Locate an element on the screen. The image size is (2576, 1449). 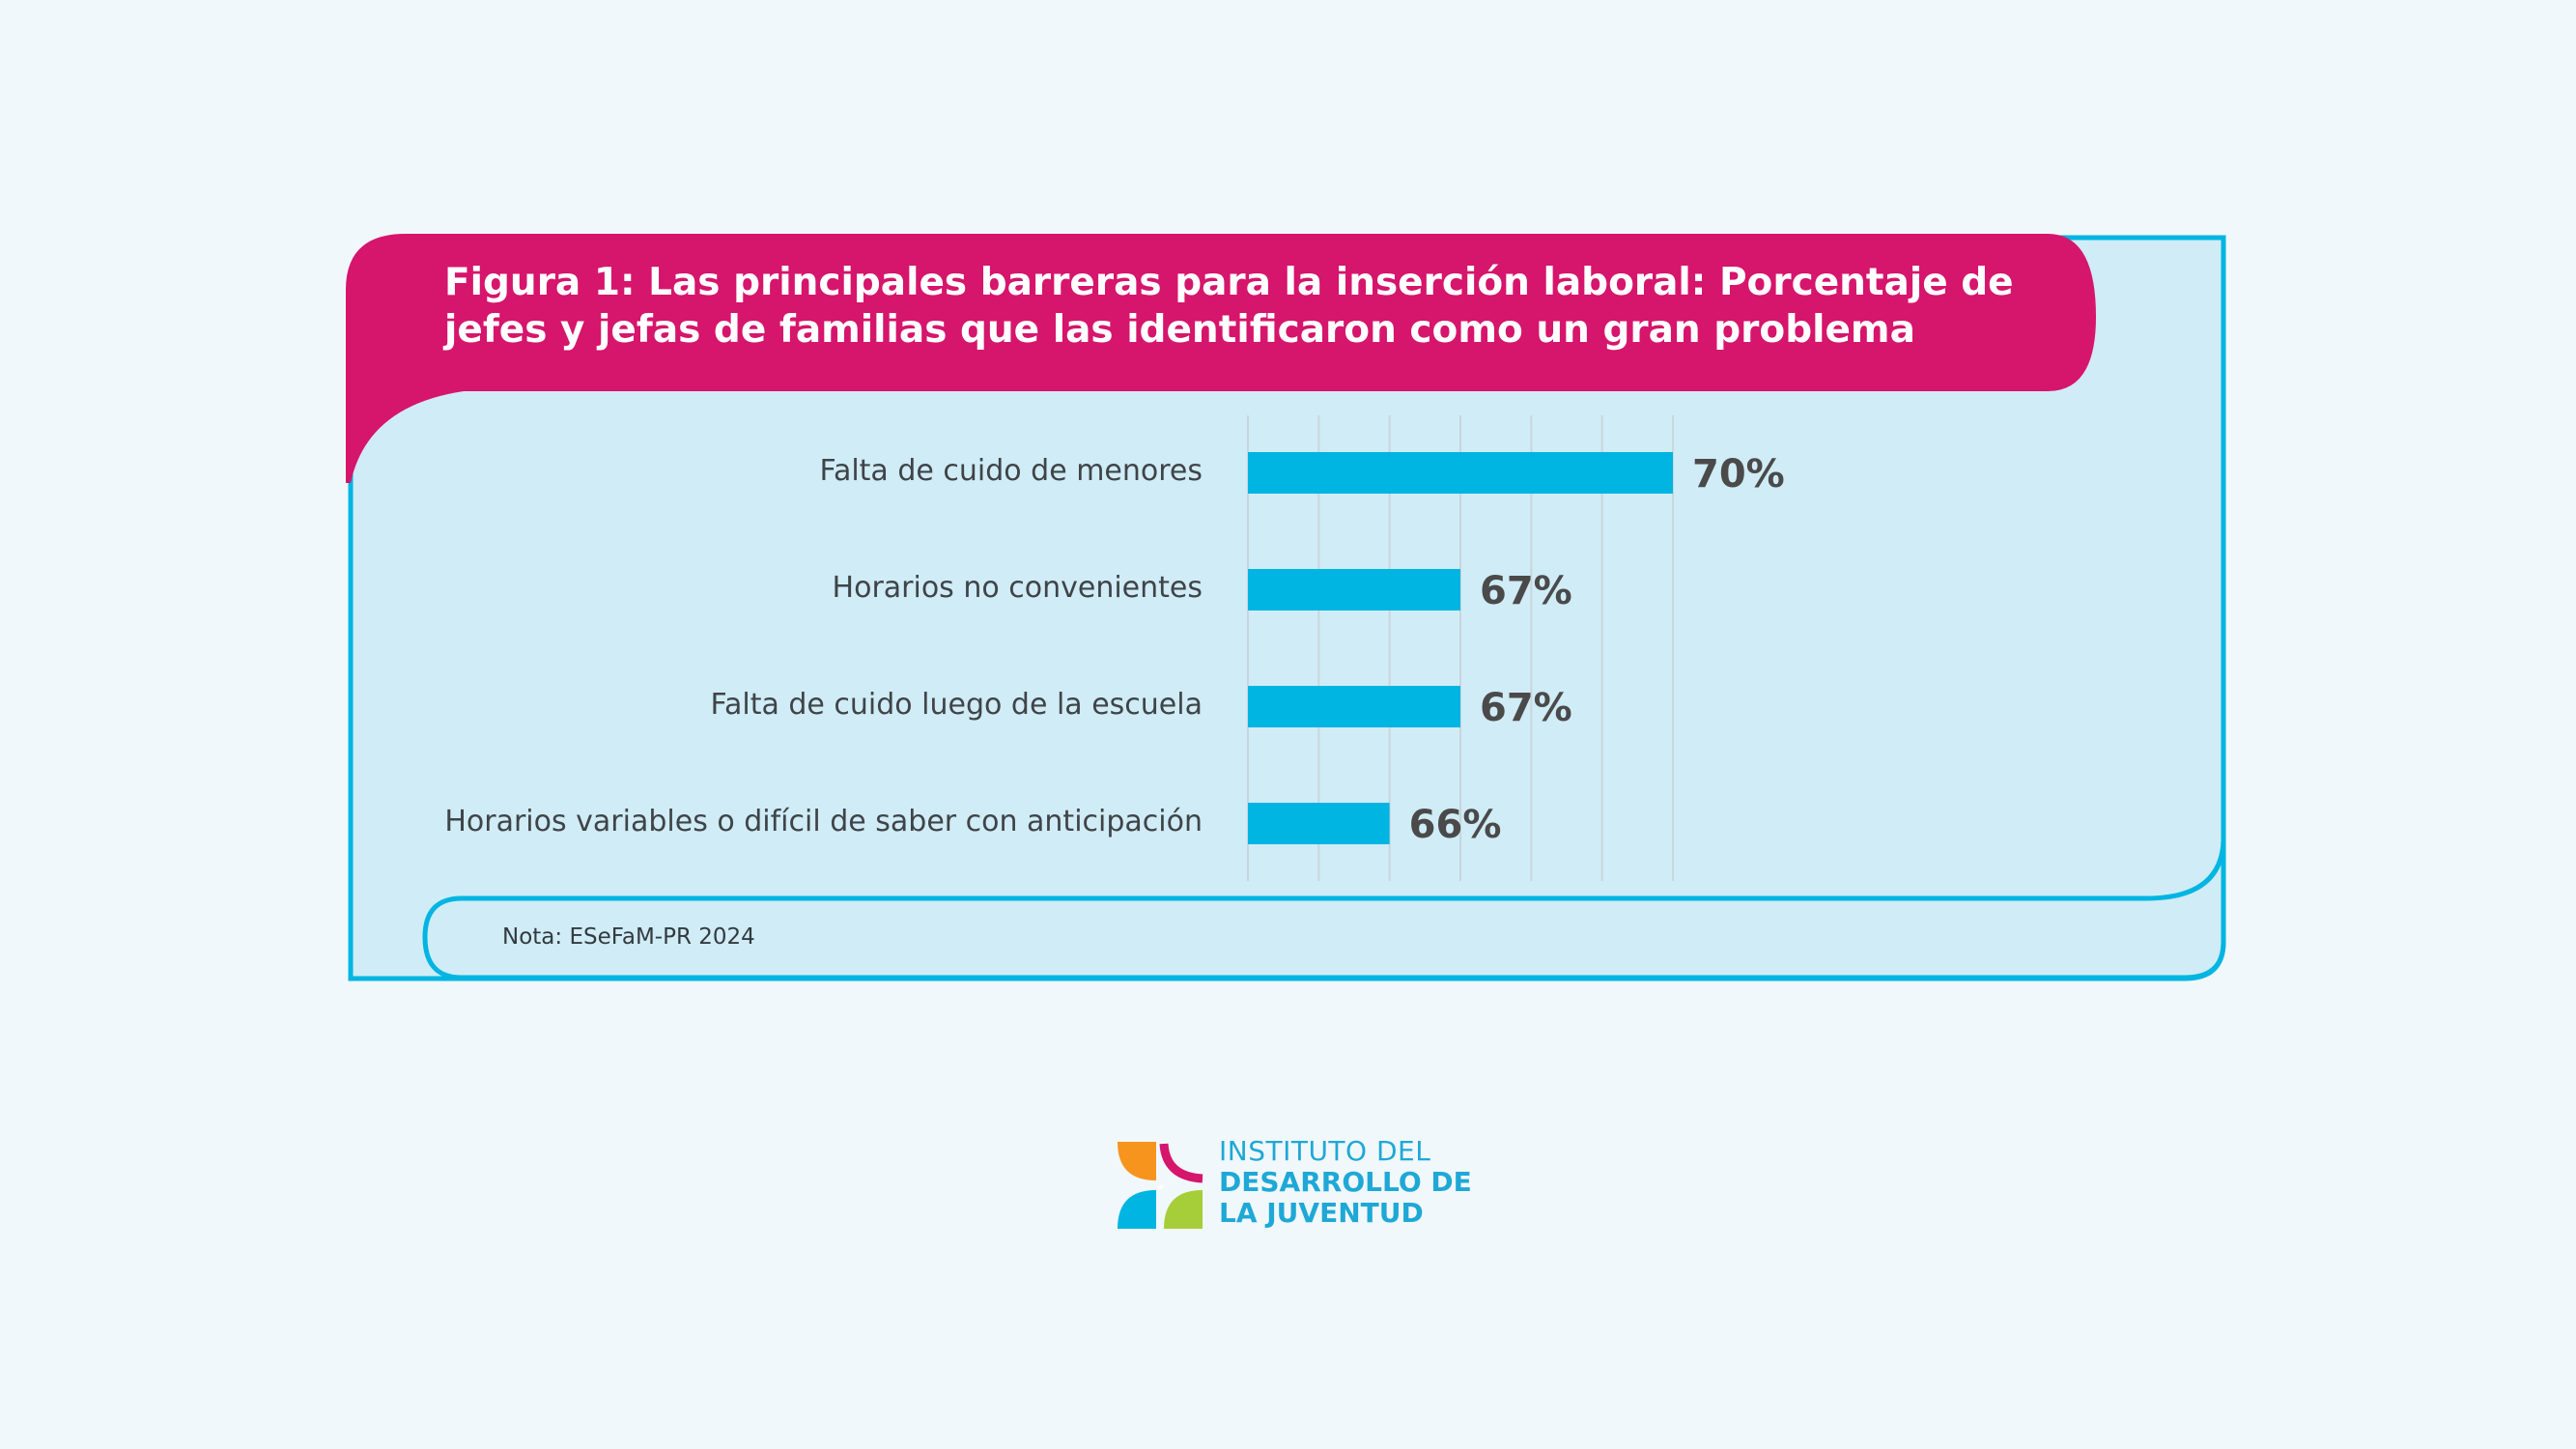
logo-line-3: LA JUVENTUD is located at coordinates (1321, 1213).